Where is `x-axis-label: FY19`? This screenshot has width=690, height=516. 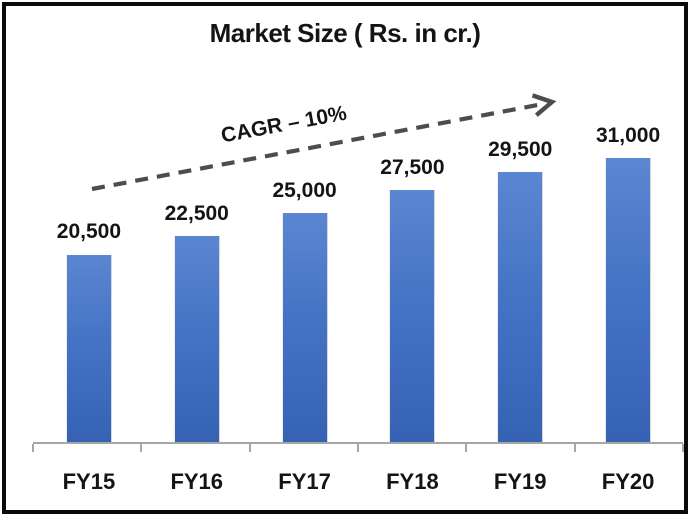
x-axis-label: FY19 is located at coordinates (520, 481).